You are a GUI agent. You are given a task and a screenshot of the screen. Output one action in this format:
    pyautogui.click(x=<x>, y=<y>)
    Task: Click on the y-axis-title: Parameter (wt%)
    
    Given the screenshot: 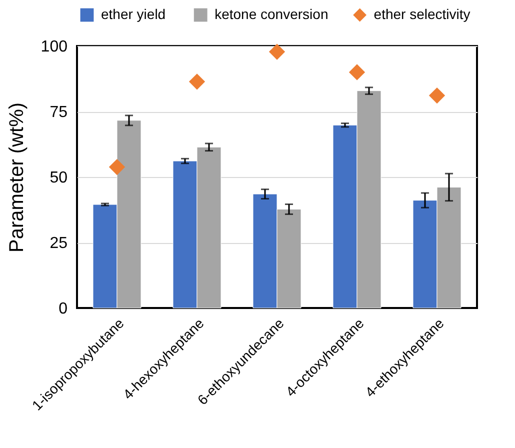 What is the action you would take?
    pyautogui.click(x=17, y=177)
    